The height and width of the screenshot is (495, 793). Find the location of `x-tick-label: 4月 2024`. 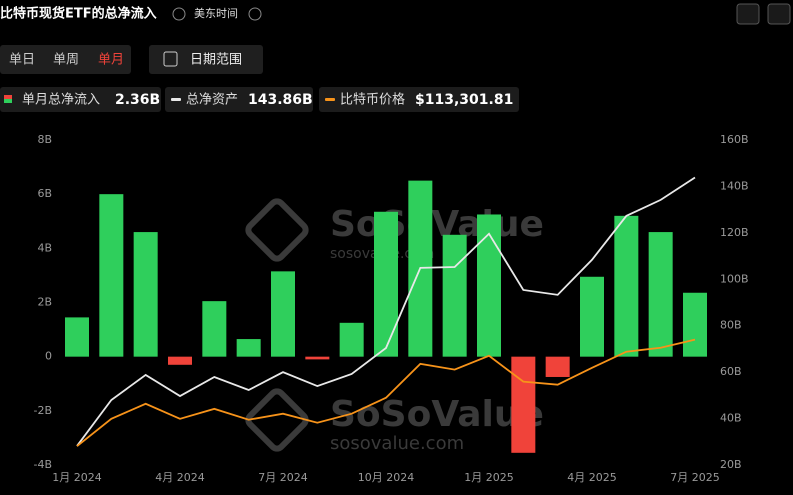

x-tick-label: 4月 2024 is located at coordinates (180, 477).